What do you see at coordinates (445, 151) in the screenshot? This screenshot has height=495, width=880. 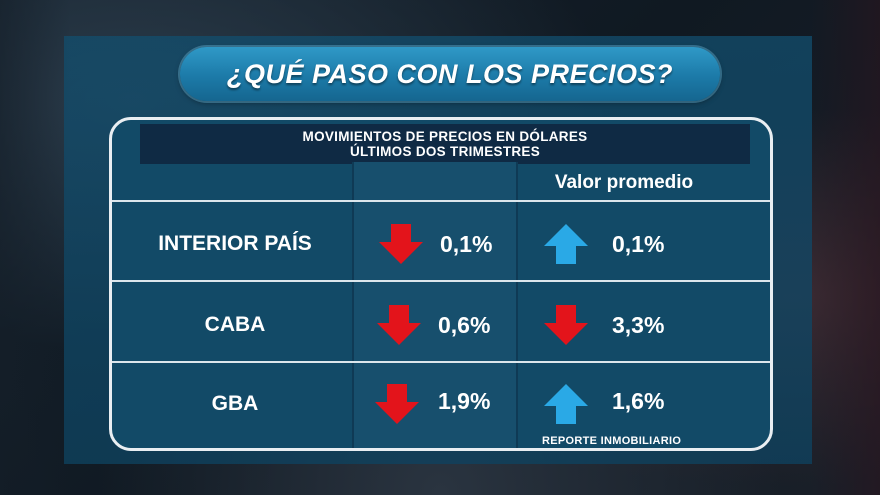 I see `subtitle-line-2: ÚLTIMOS DOS TRIMESTRES` at bounding box center [445, 151].